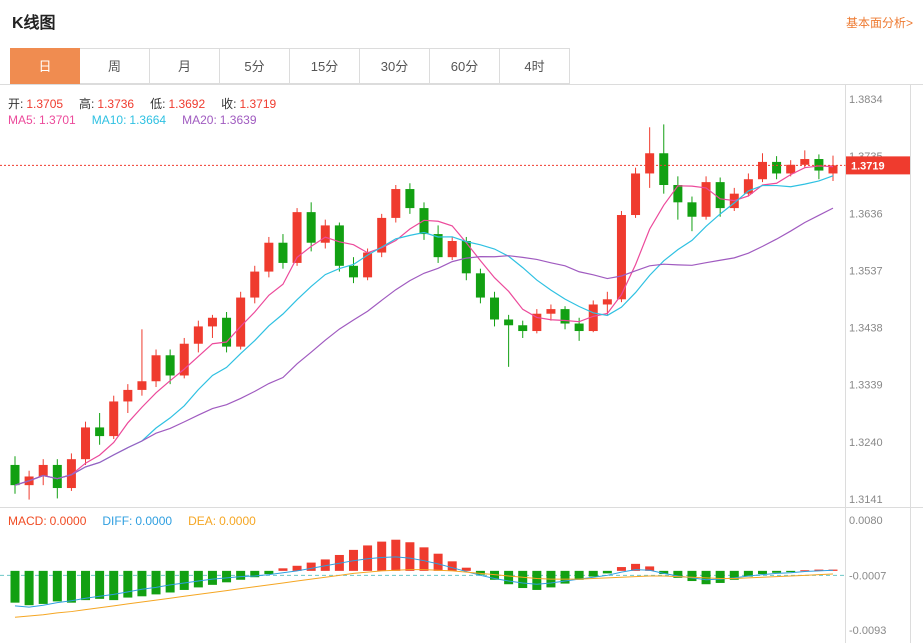 This screenshot has width=923, height=643. Describe the element at coordinates (255, 66) in the screenshot. I see `tab-5min: 5分` at that location.